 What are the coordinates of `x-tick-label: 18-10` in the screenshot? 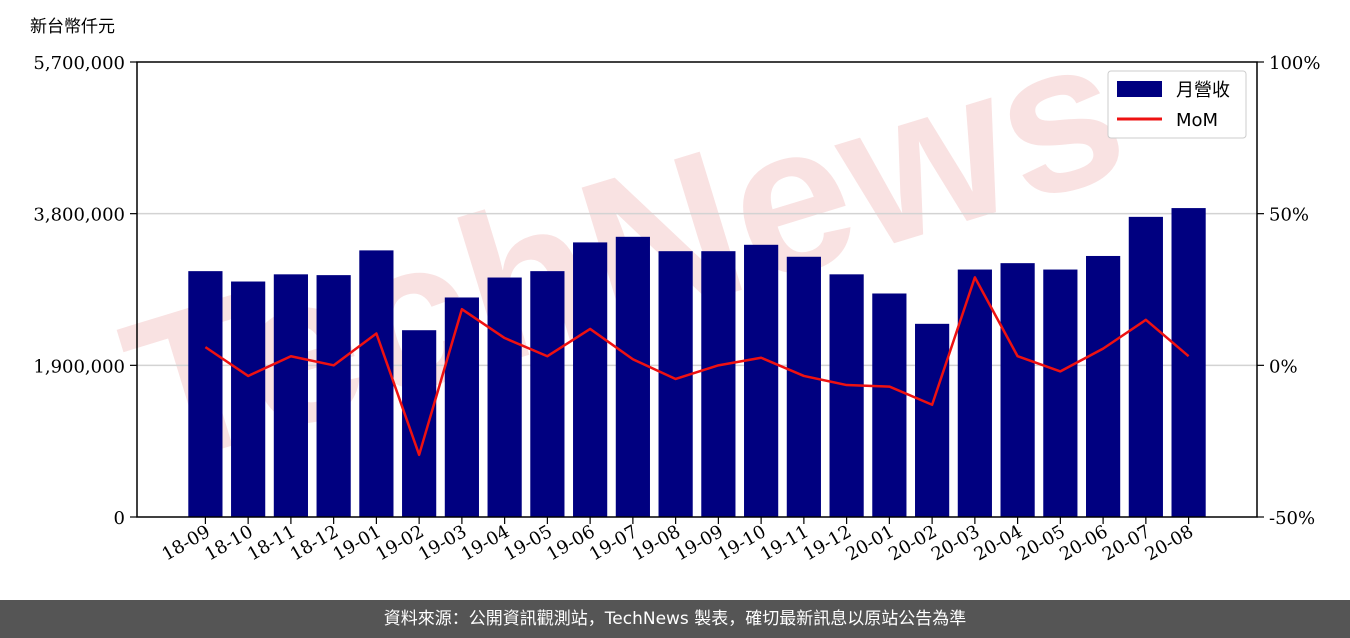 It's located at (228, 543).